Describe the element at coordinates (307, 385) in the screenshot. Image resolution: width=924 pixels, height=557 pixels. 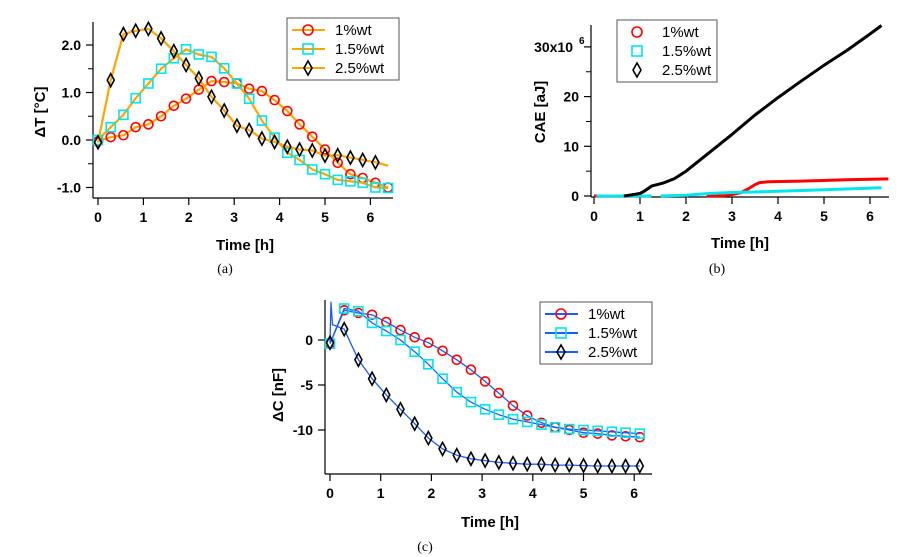
I see `y-tick-label: -5` at that location.